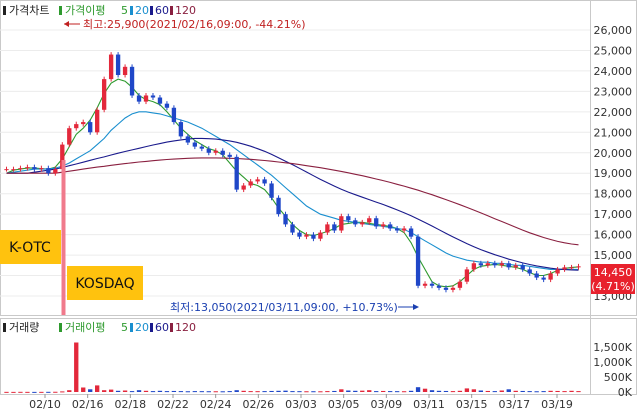  What do you see at coordinates (162, 327) in the screenshot?
I see `volume-ma-period-60: 60` at bounding box center [162, 327].